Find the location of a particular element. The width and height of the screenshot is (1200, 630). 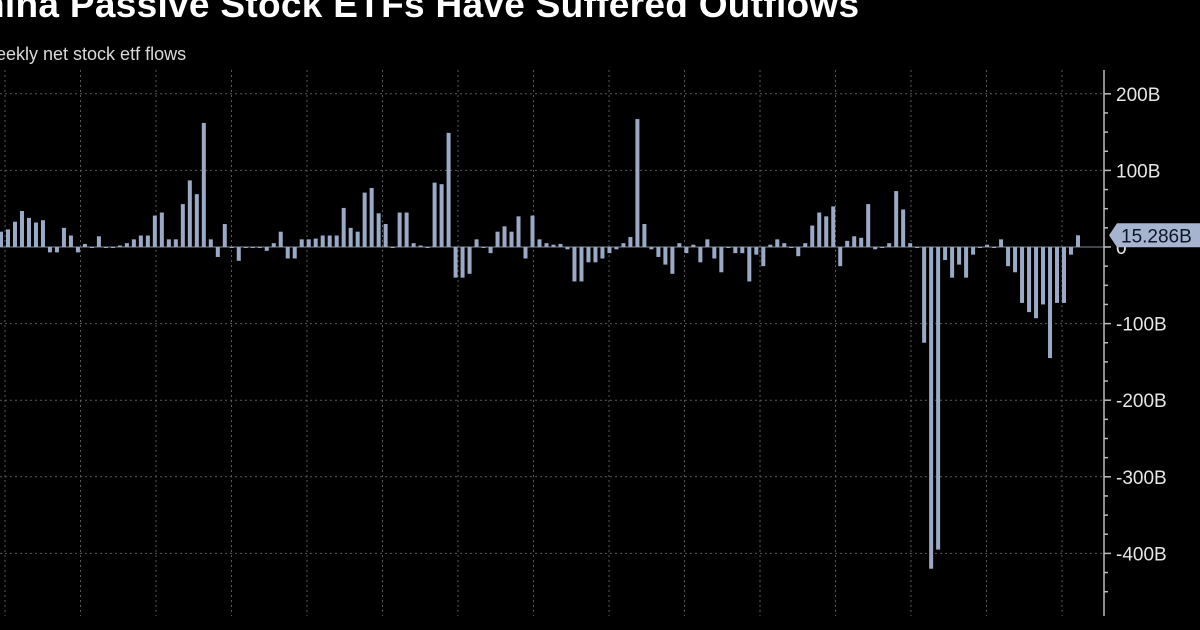

y-tick-label: -100B is located at coordinates (1141, 325).